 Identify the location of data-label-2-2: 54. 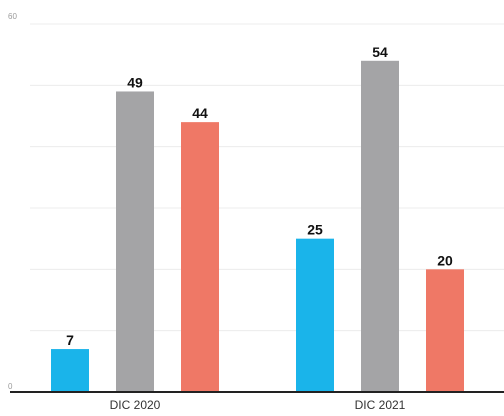
(380, 52).